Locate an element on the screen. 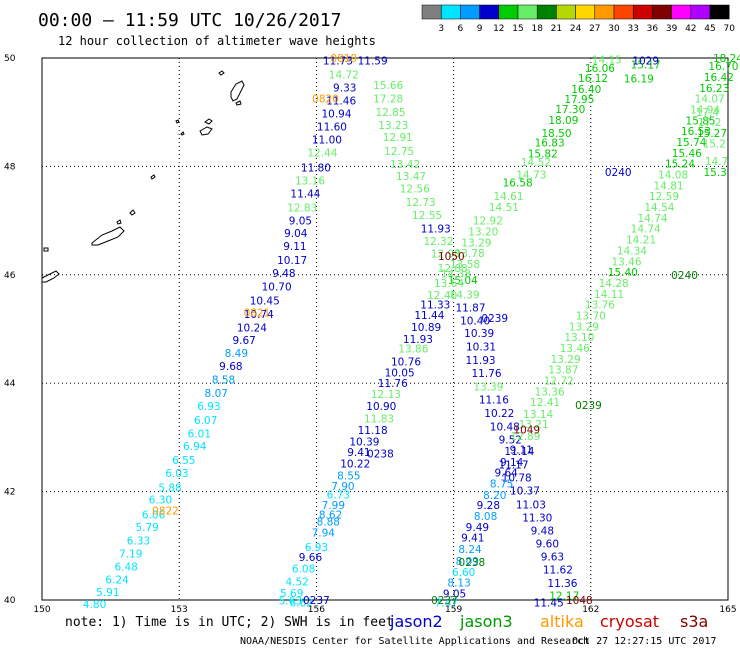 This screenshot has height=650, width=740. wave-height-label: 15.46 is located at coordinates (687, 154).